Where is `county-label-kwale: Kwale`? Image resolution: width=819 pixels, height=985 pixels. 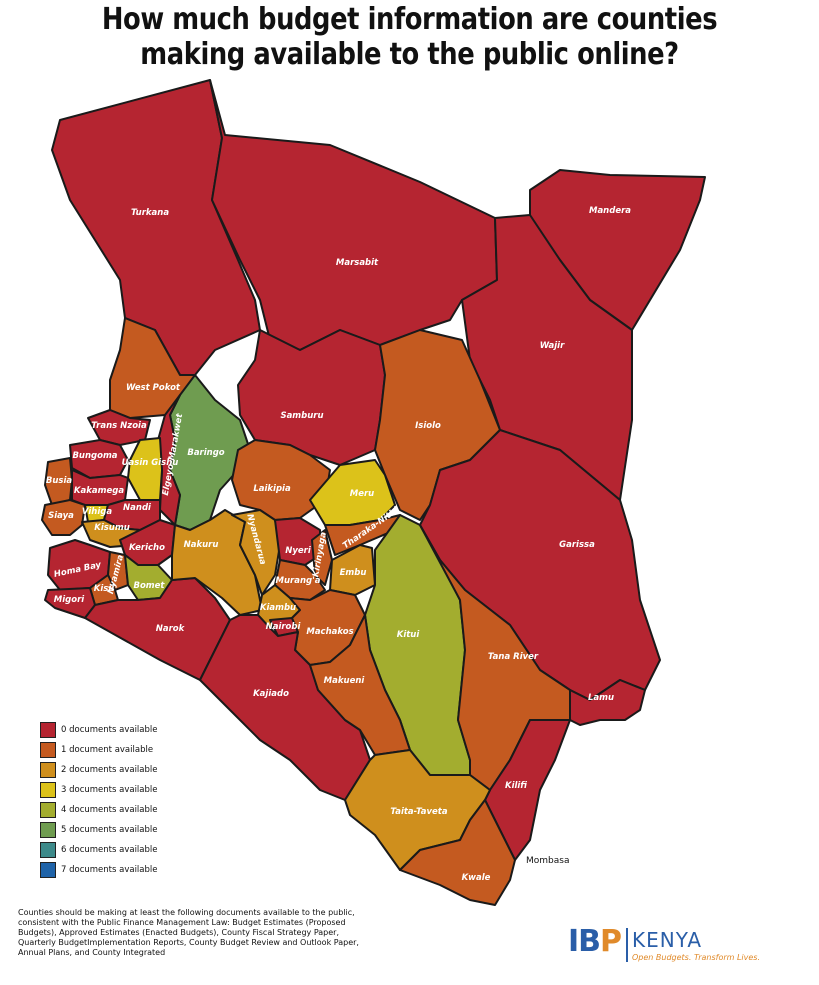
county-label-kwale: Kwale is located at coordinates (476, 878).